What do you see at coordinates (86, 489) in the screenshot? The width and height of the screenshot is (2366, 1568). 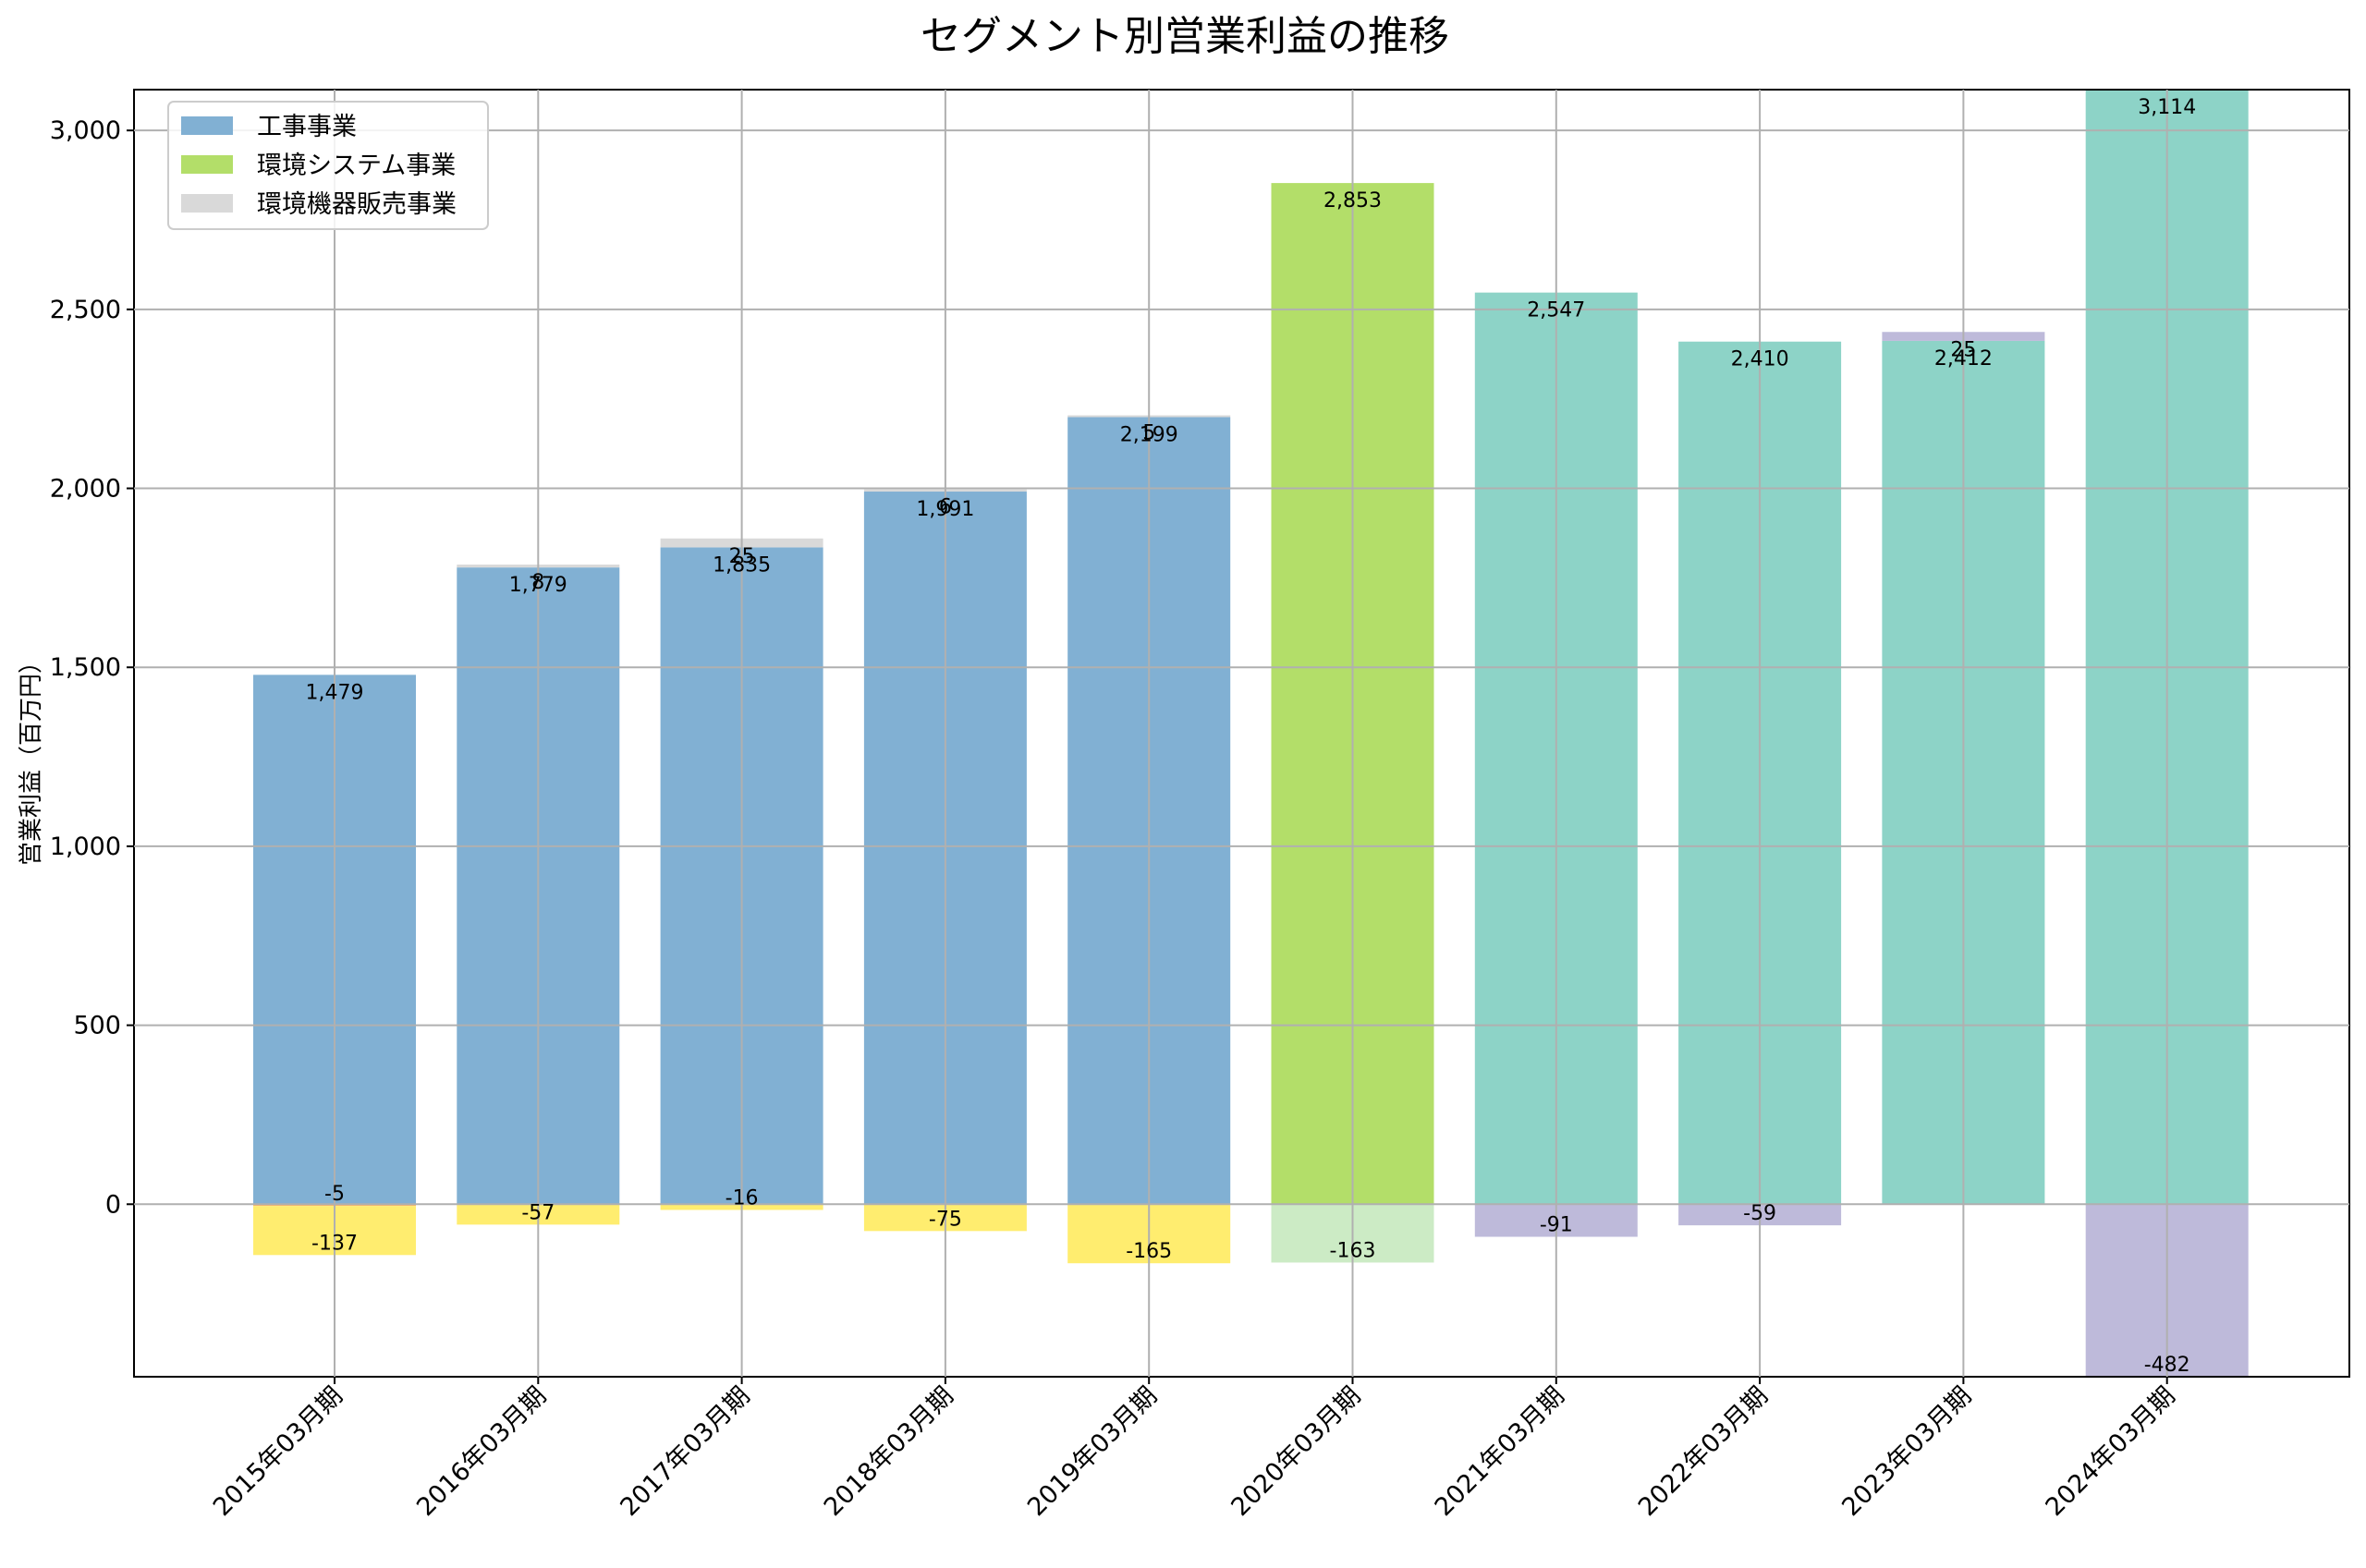 I see `y-tick-label: 2,000` at bounding box center [86, 489].